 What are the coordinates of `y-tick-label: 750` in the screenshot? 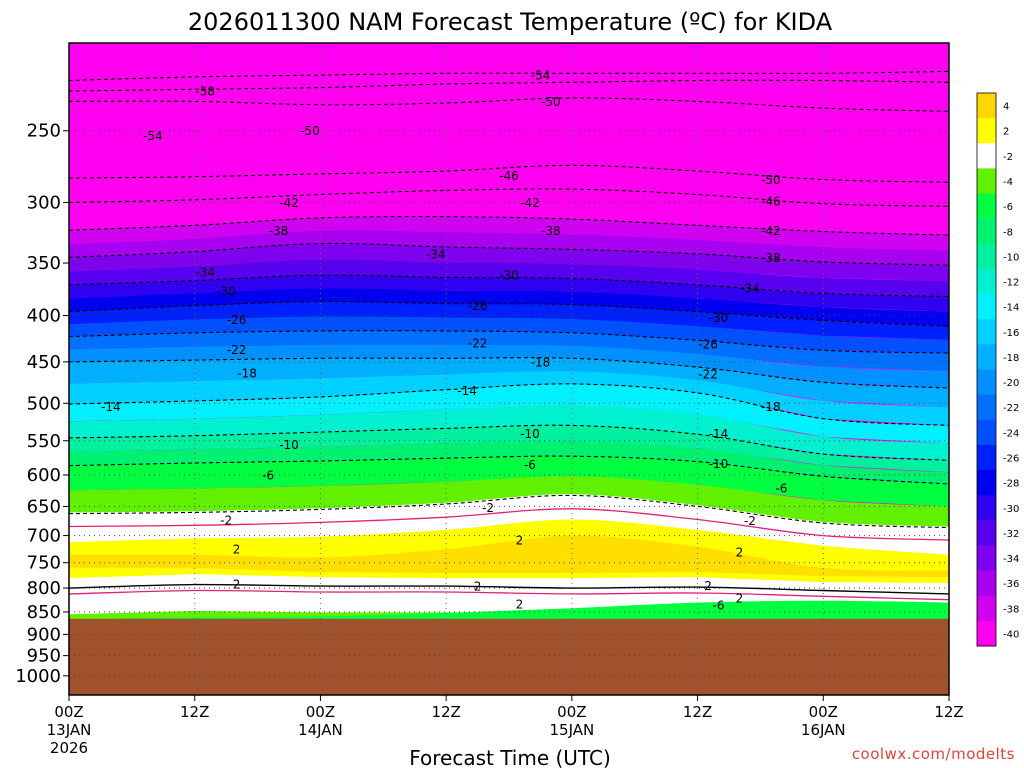 It's located at (44, 563).